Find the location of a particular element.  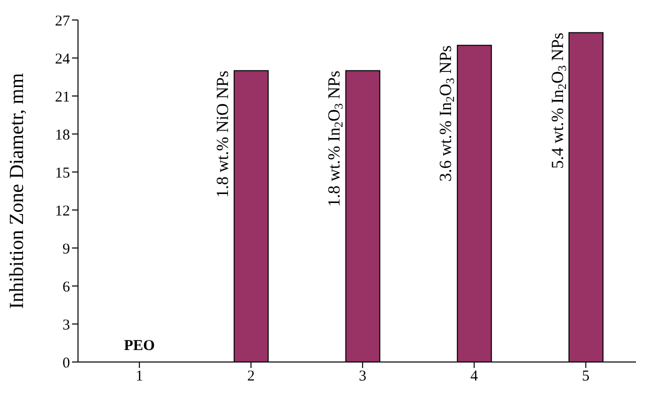

y-tick-label: 6 is located at coordinates (66, 287).